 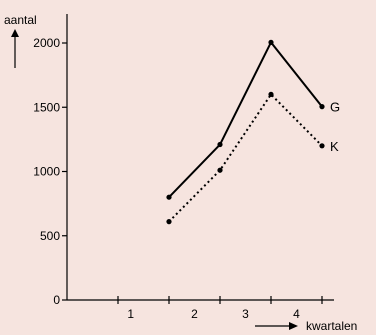 I want to click on series-label-k: K, so click(x=334, y=146).